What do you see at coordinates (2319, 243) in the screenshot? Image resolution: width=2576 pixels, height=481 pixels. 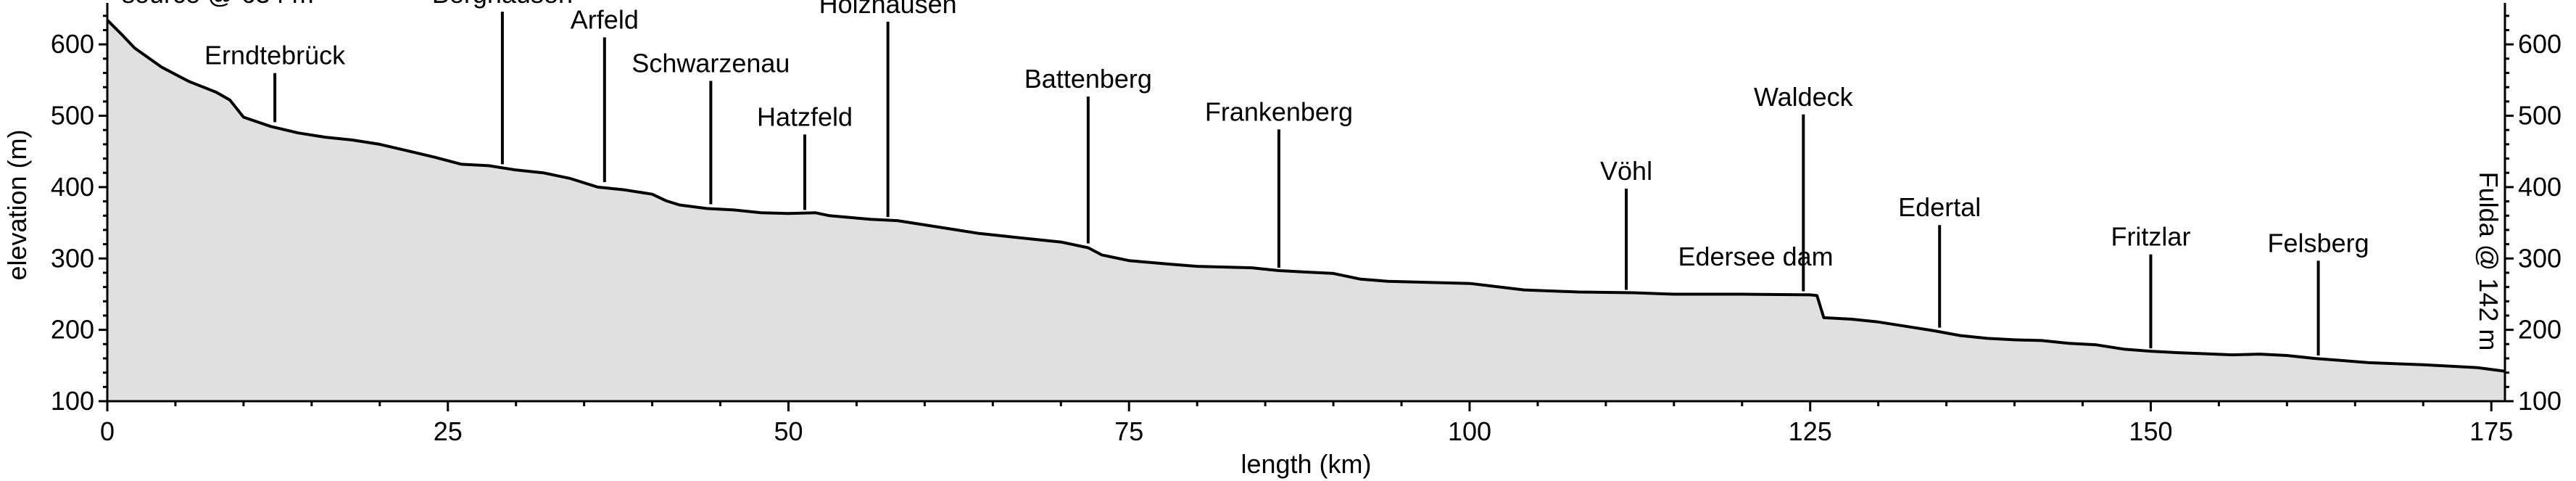 I see `place-label: Felsberg` at bounding box center [2319, 243].